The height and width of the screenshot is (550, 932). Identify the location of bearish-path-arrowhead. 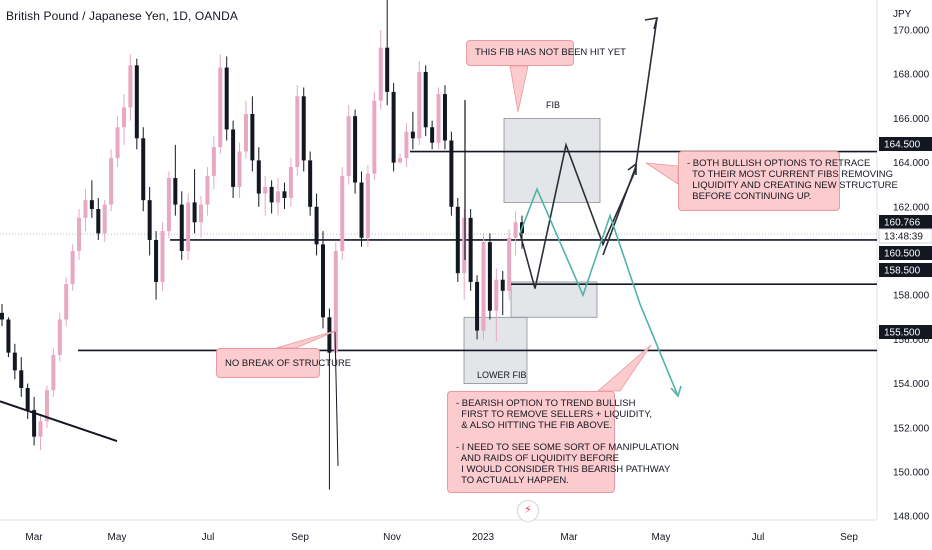
(676, 391).